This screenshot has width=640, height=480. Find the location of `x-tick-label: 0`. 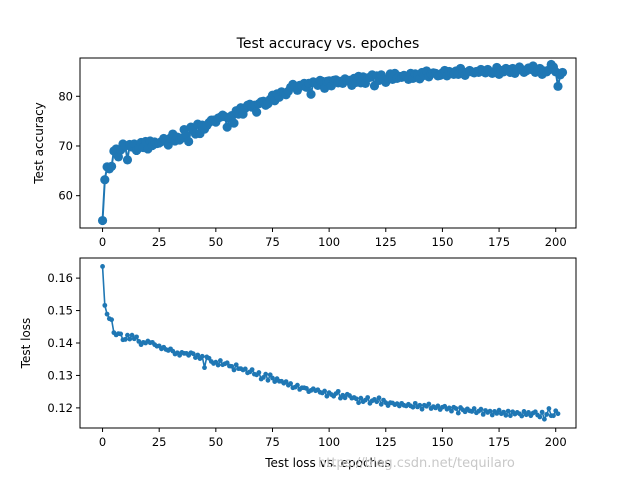

x-tick-label: 0 is located at coordinates (102, 442).